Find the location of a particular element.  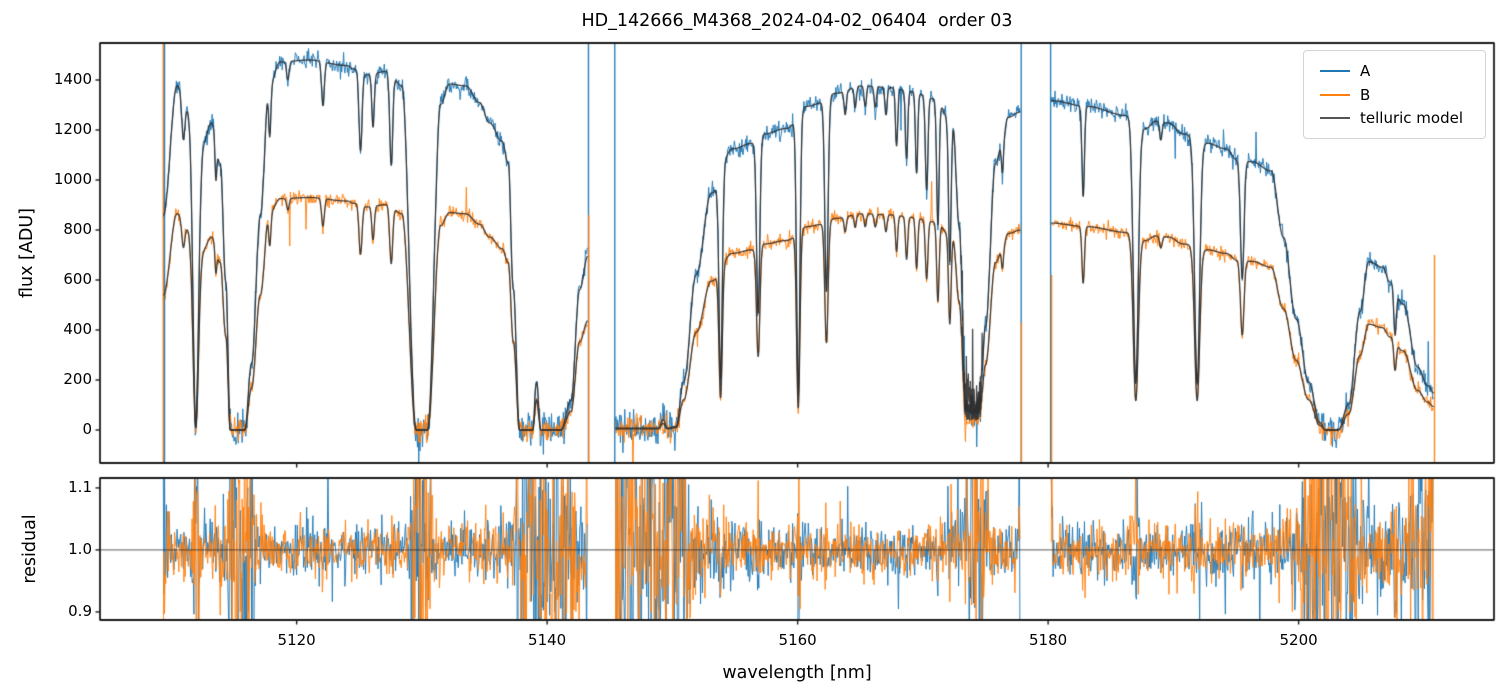

flux-tick-label: 0 is located at coordinates (87, 429).